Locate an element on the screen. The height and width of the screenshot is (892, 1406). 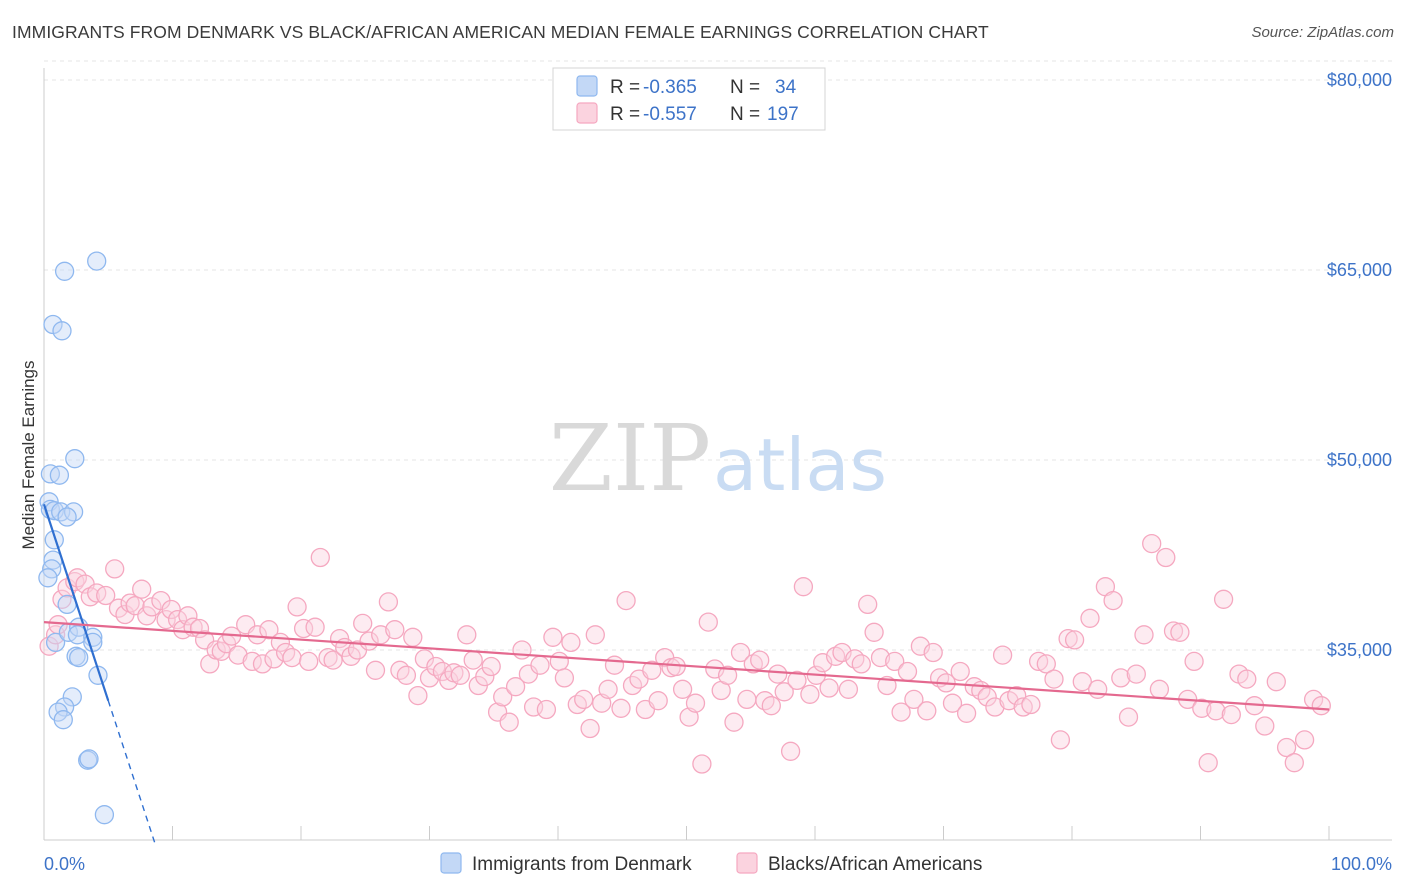
x-tick-label-min: 0.0% is located at coordinates (64, 864).